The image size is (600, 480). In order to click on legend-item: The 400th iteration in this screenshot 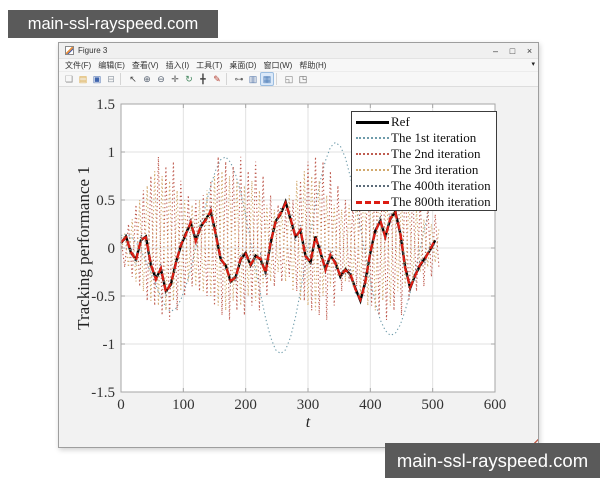, I will do `click(426, 186)`.